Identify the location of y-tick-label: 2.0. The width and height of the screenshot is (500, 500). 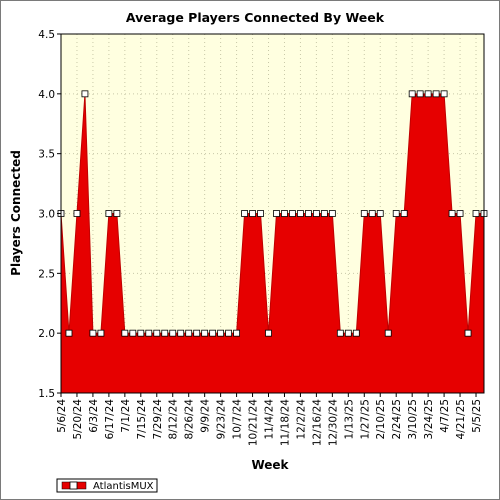
(46, 334).